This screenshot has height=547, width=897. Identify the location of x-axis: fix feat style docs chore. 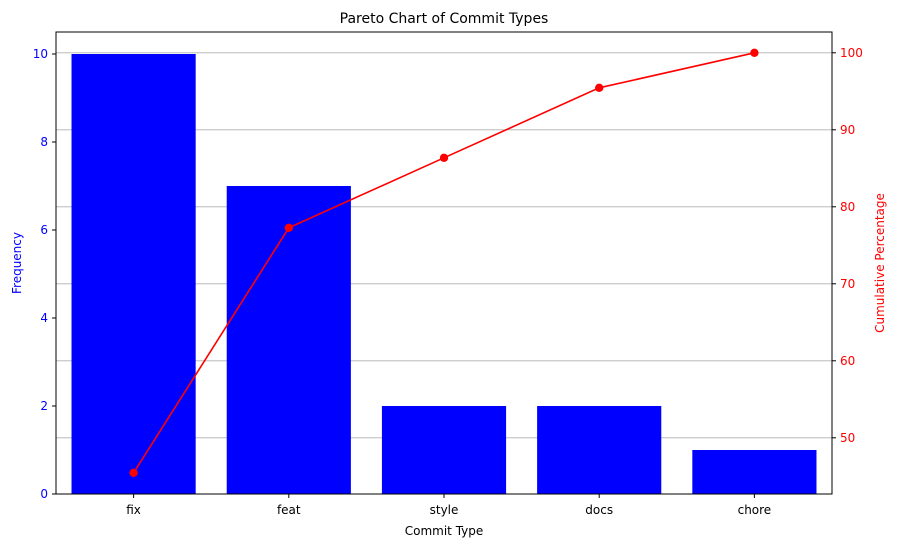
(448, 505).